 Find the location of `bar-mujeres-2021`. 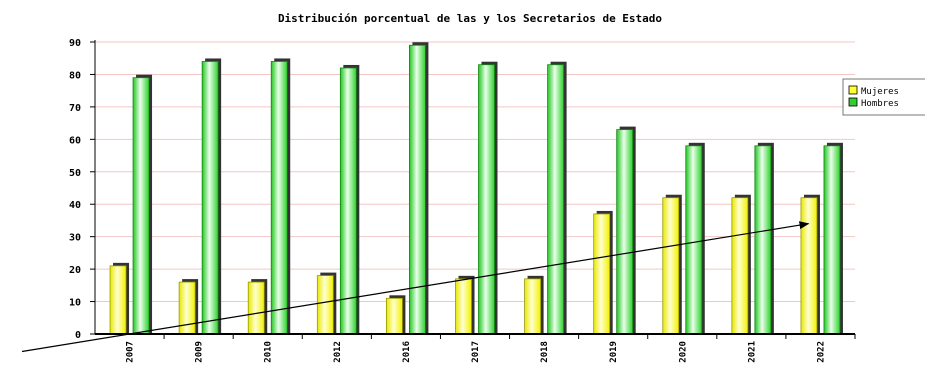

bar-mujeres-2021 is located at coordinates (740, 266).